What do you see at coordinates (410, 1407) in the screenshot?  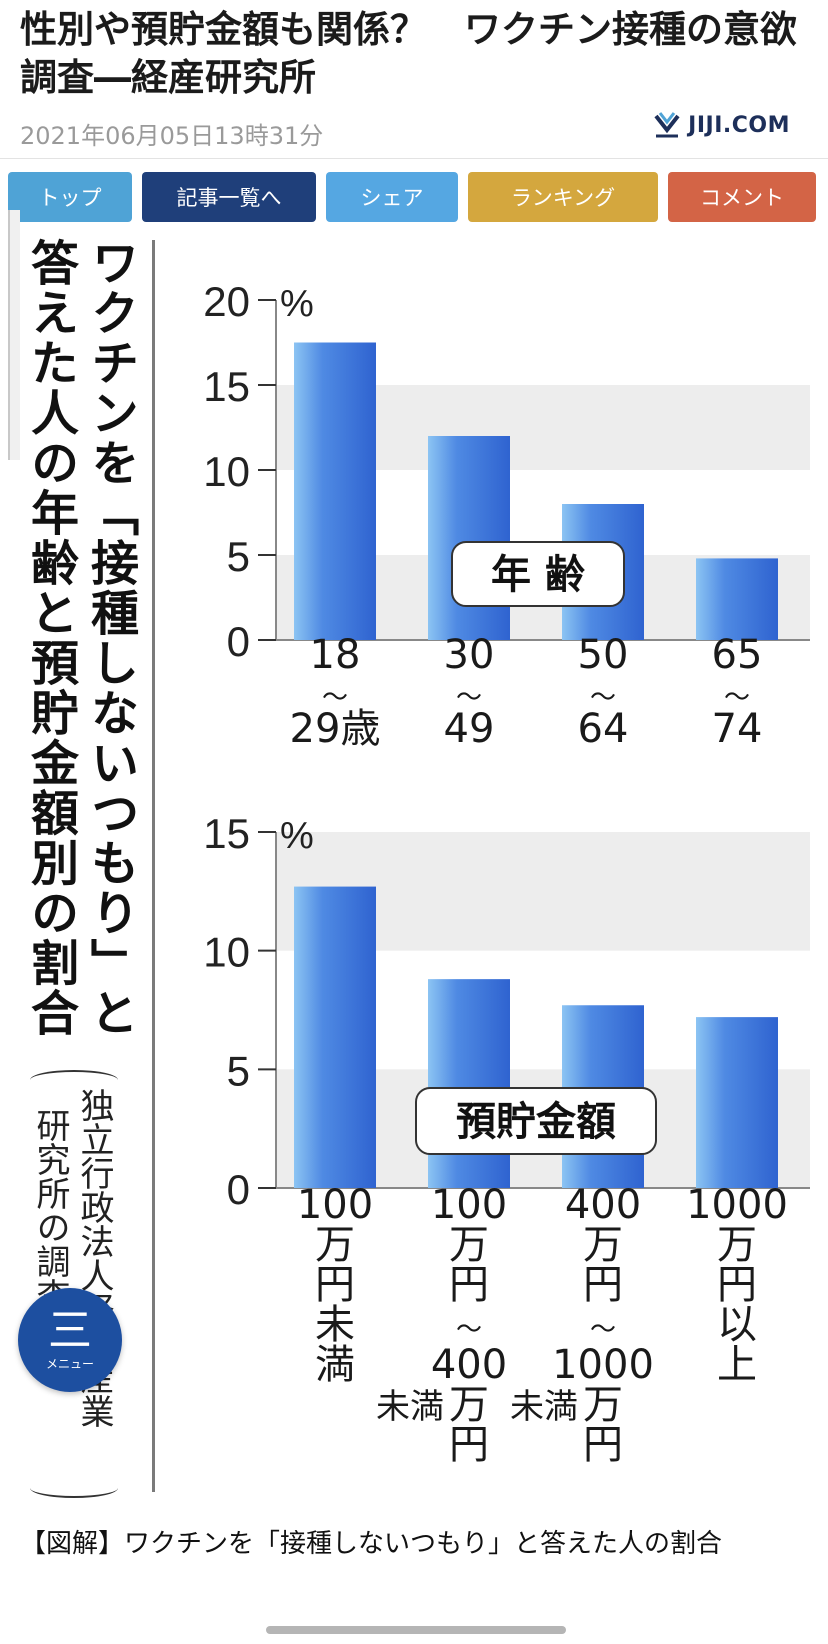 I see `chart2-xlabel-1-7: 未満` at bounding box center [410, 1407].